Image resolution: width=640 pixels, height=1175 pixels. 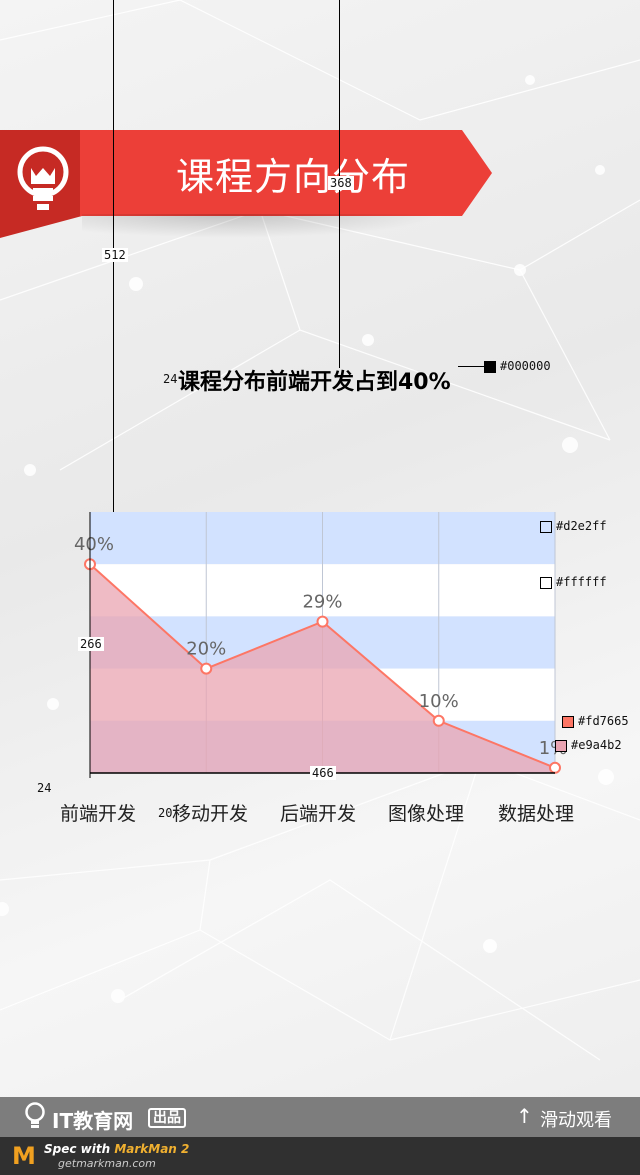 I want to click on data-label: 10%, so click(x=439, y=701).